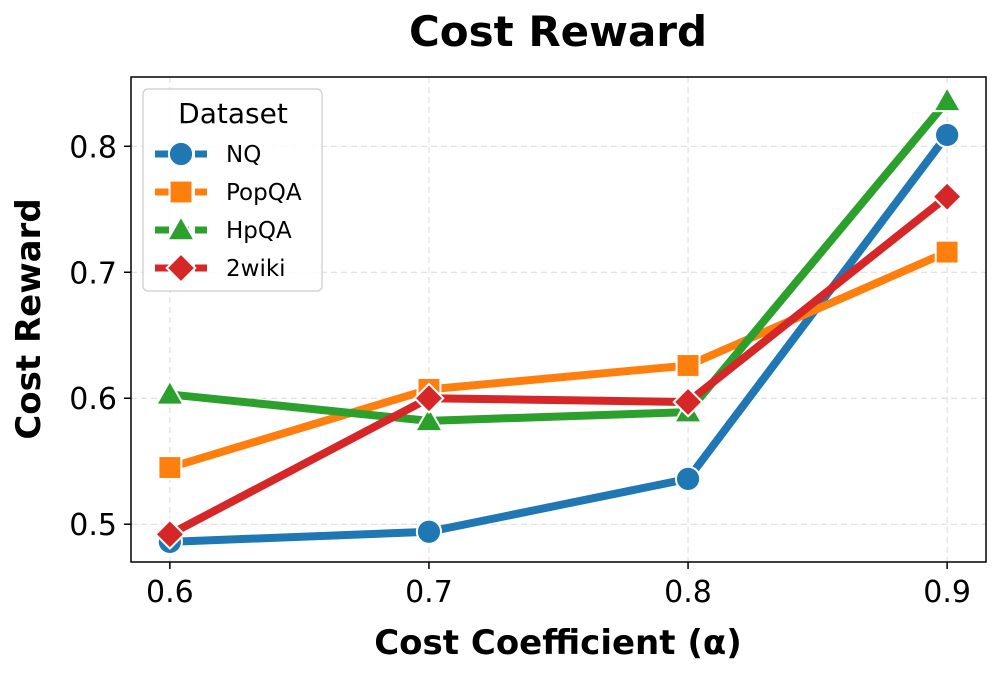 Image resolution: width=997 pixels, height=673 pixels. Describe the element at coordinates (181, 192) in the screenshot. I see `legend-marker-square` at that location.